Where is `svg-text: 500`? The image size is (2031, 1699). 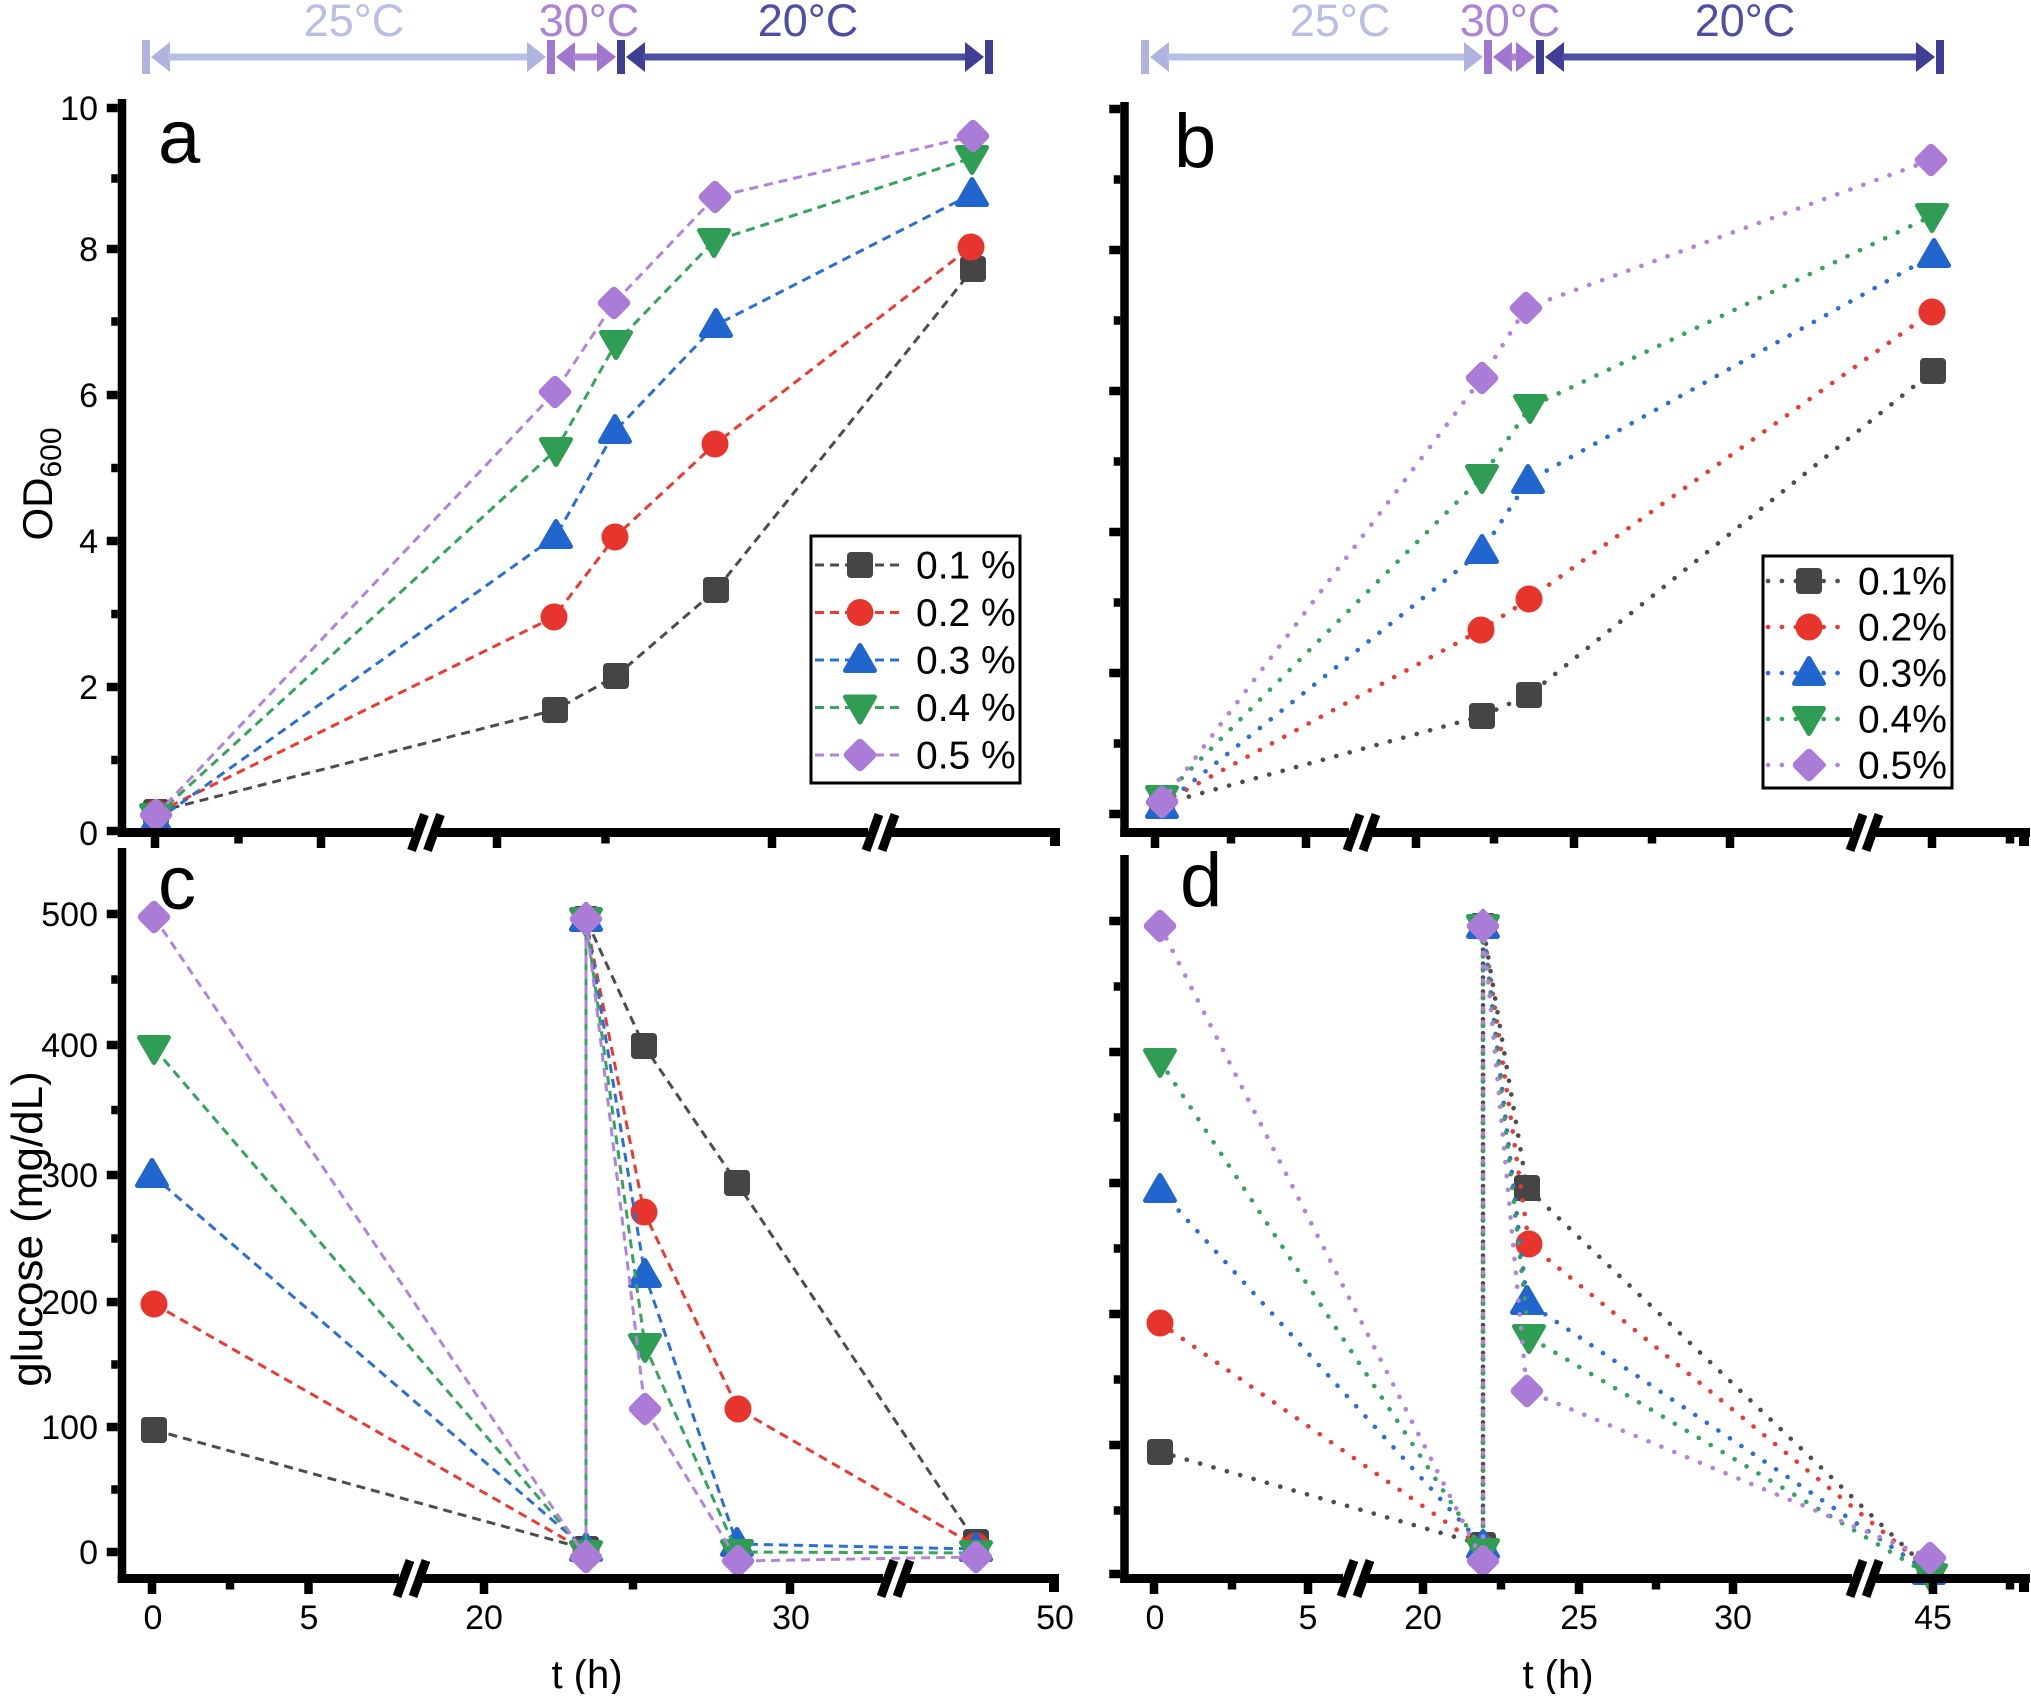
svg-text: 500 is located at coordinates (69, 915).